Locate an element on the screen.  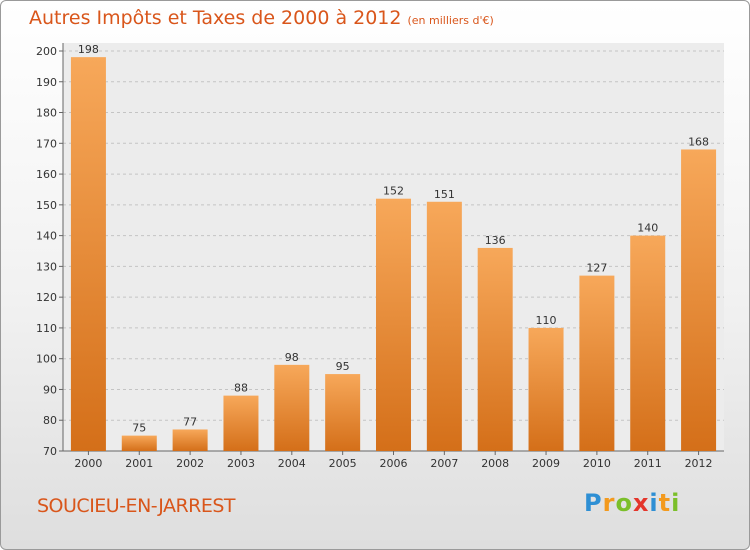
y-tick-label: 110 is located at coordinates (46, 328).